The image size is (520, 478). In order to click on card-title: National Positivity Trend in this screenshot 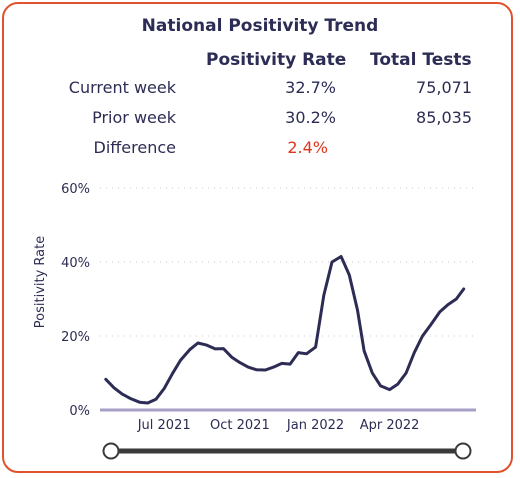, I will do `click(260, 26)`.